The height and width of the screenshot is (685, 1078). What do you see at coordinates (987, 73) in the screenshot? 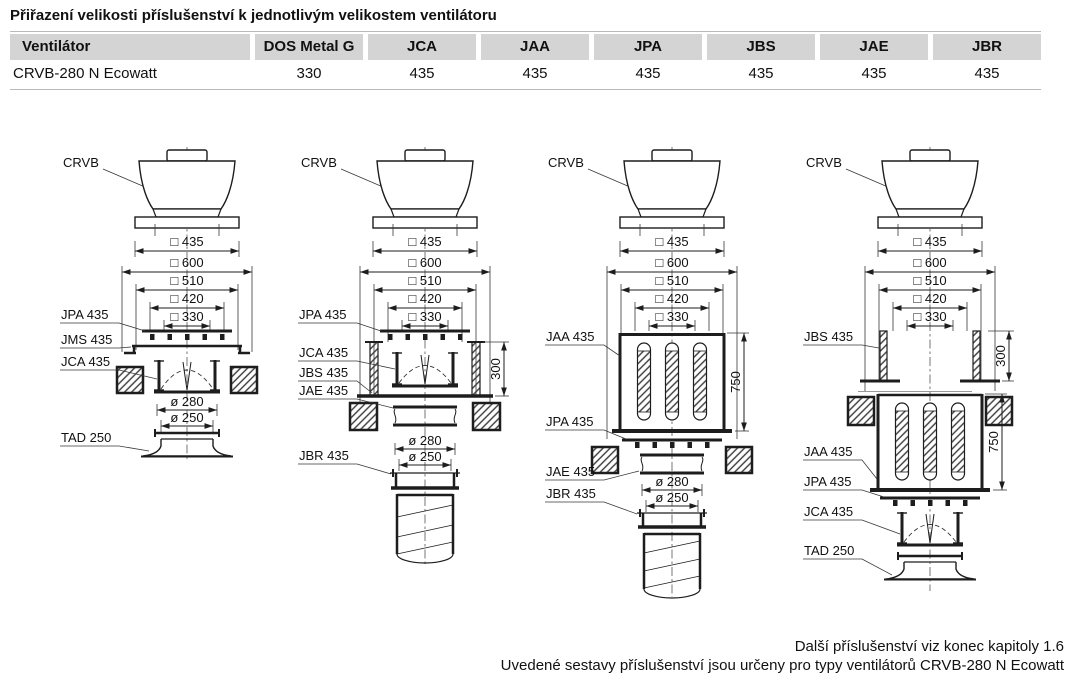
I see `cell-jbr-size: 435` at bounding box center [987, 73].